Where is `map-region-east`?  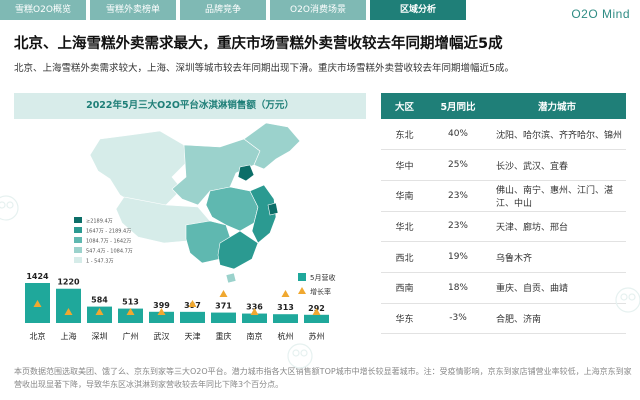 map-region-east is located at coordinates (263, 214).